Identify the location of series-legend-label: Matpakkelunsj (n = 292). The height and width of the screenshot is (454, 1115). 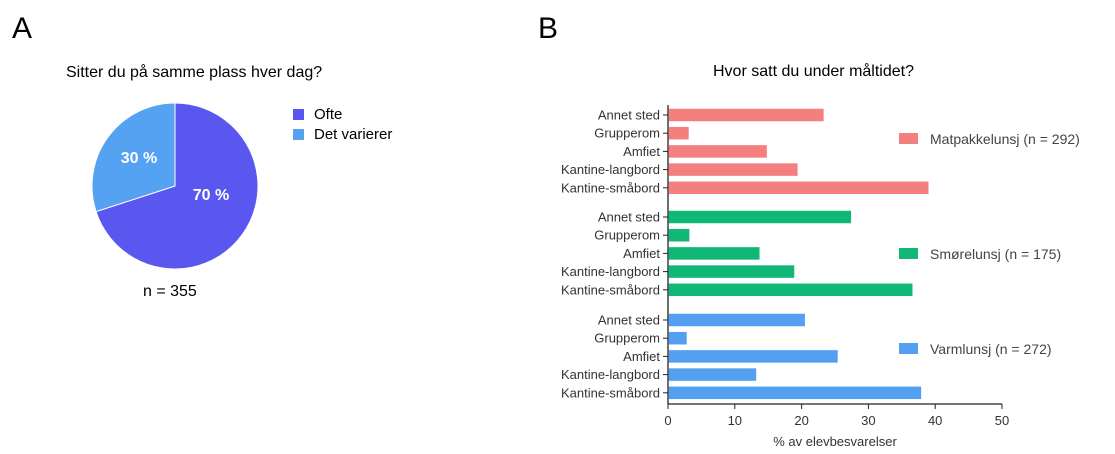
(1005, 139).